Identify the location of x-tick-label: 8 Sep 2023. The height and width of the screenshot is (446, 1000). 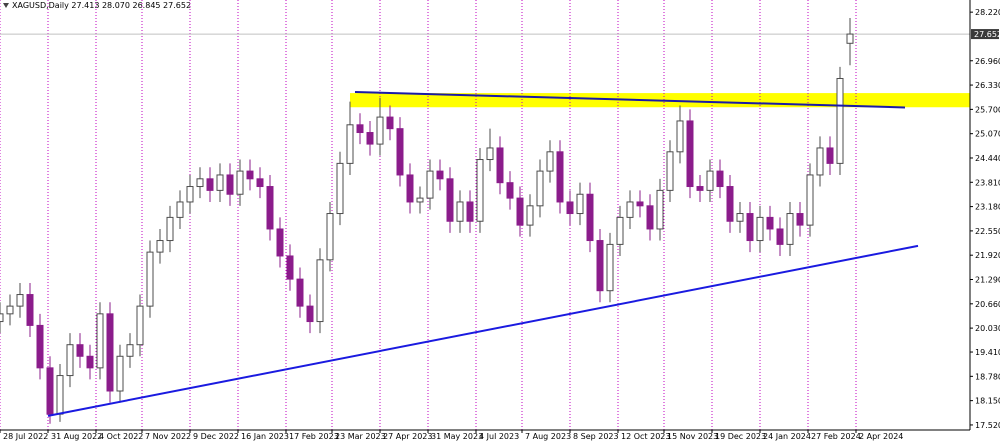
(596, 436).